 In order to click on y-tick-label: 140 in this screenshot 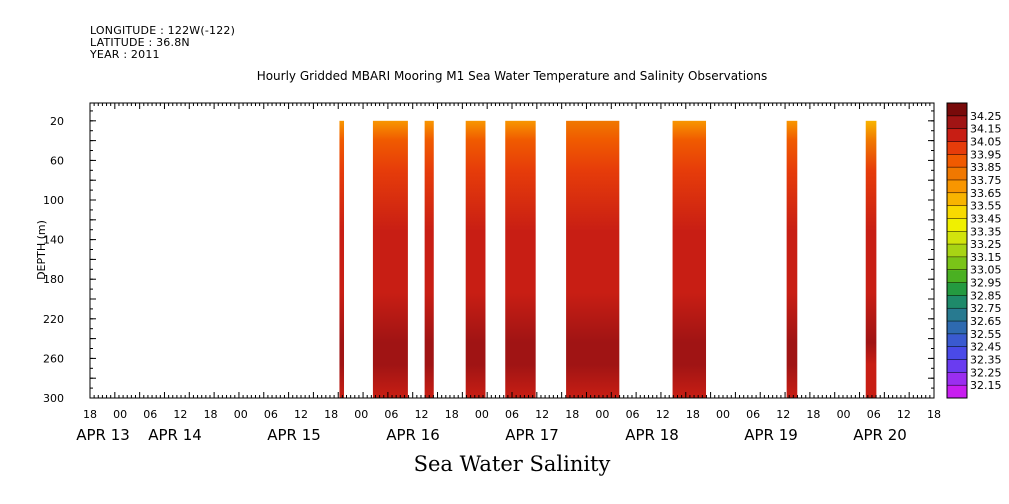, I will do `click(53, 240)`.